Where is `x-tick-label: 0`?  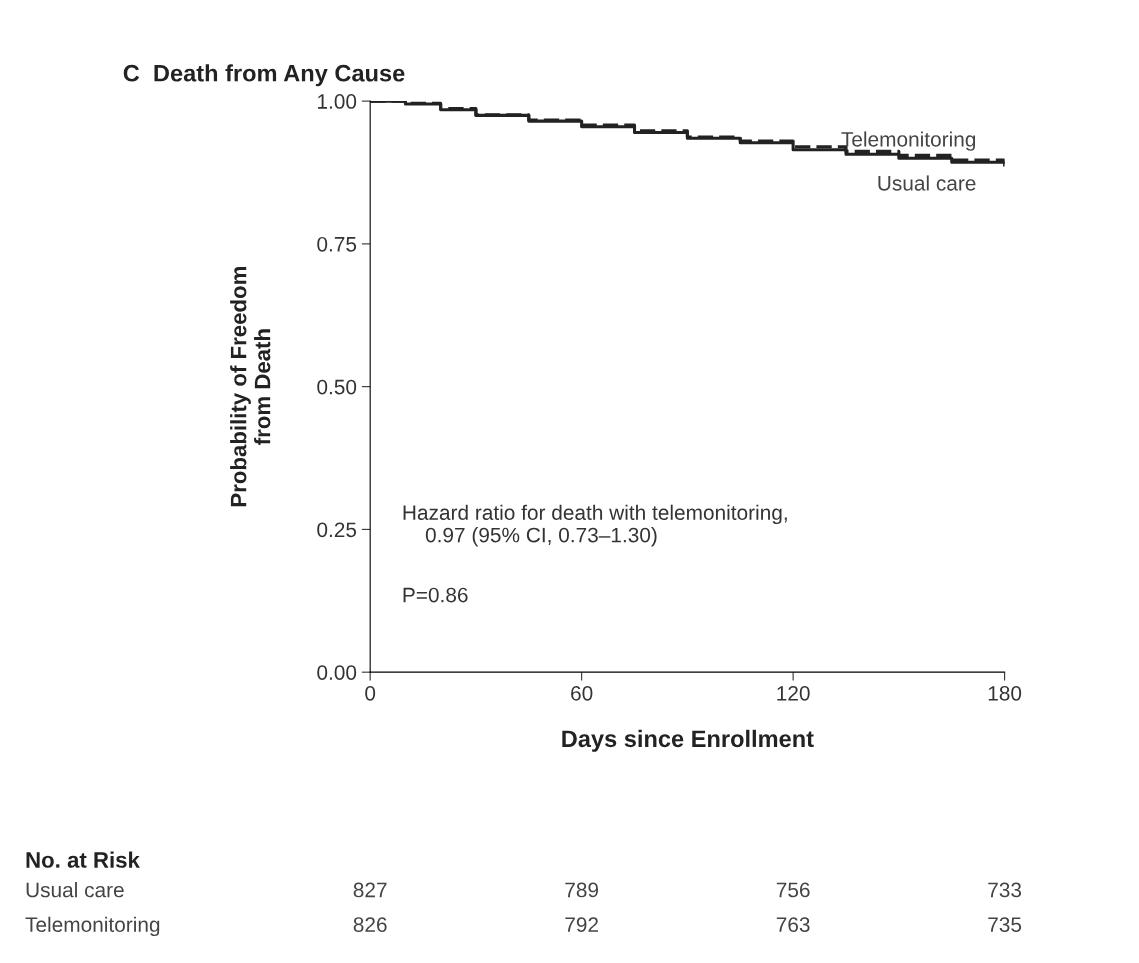 x-tick-label: 0 is located at coordinates (370, 693).